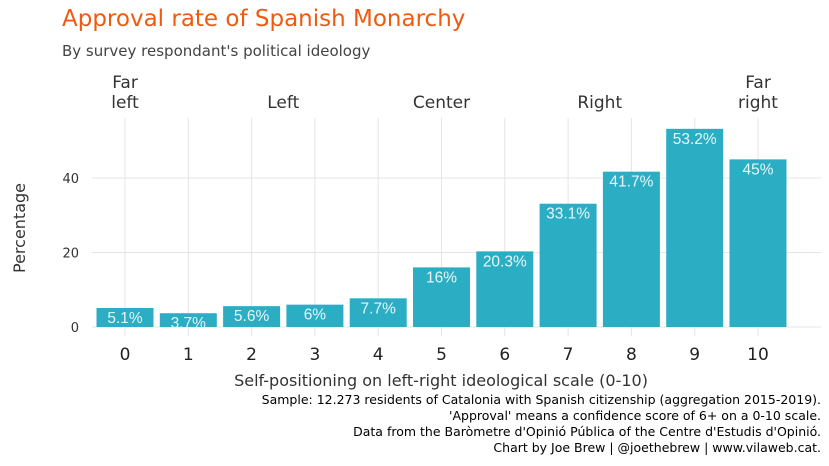 The width and height of the screenshot is (829, 466). What do you see at coordinates (75, 328) in the screenshot?
I see `y-tick-label: 0` at bounding box center [75, 328].